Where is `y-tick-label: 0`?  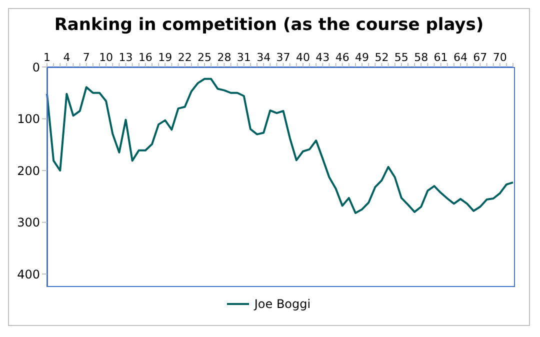 y-tick-label: 0 is located at coordinates (36, 67).